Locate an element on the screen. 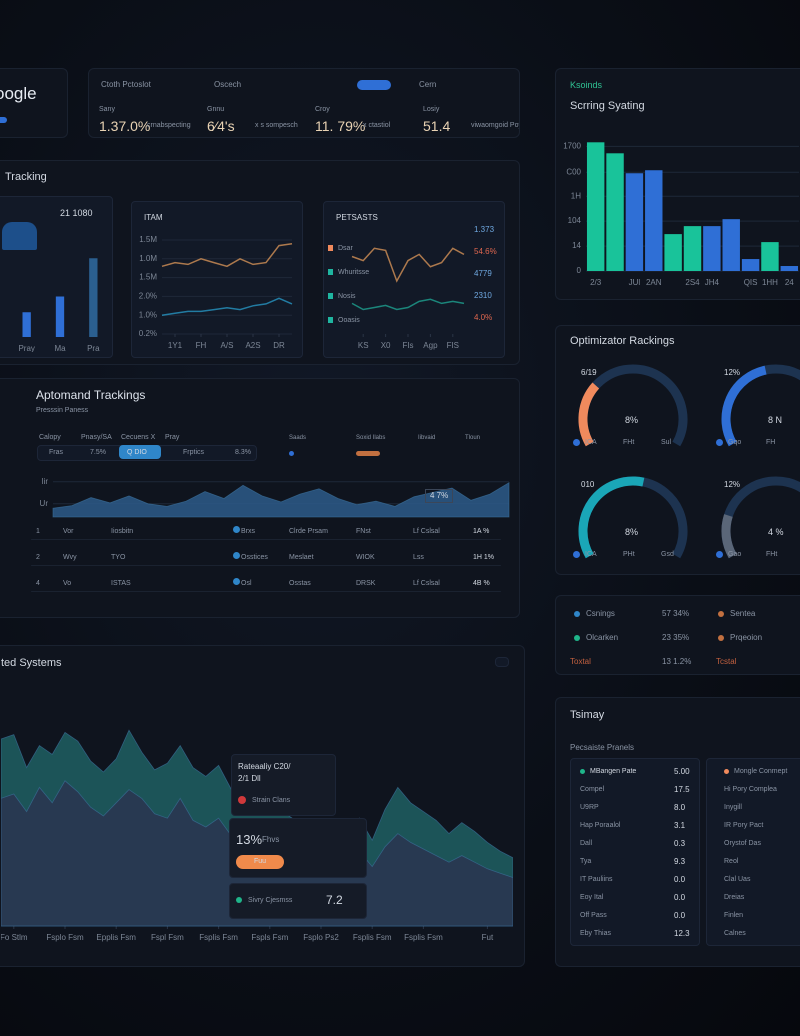 The width and height of the screenshot is (800, 1036). x-tick-label: FH is located at coordinates (201, 345).